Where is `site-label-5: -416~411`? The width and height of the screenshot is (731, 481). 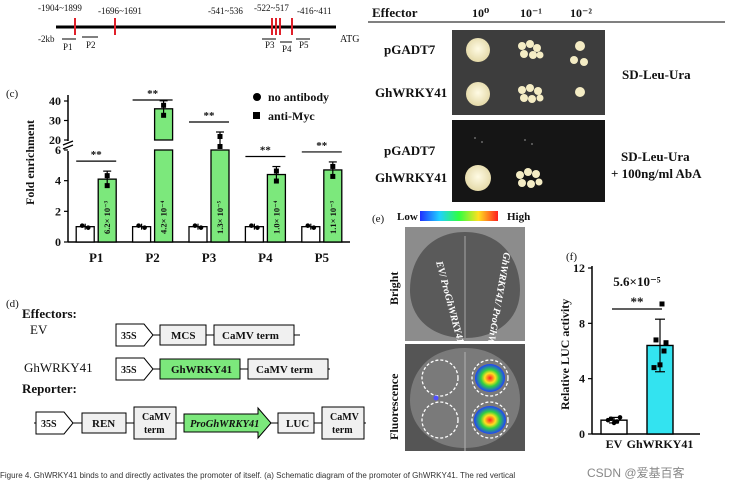 site-label-5: -416~411 is located at coordinates (314, 11).